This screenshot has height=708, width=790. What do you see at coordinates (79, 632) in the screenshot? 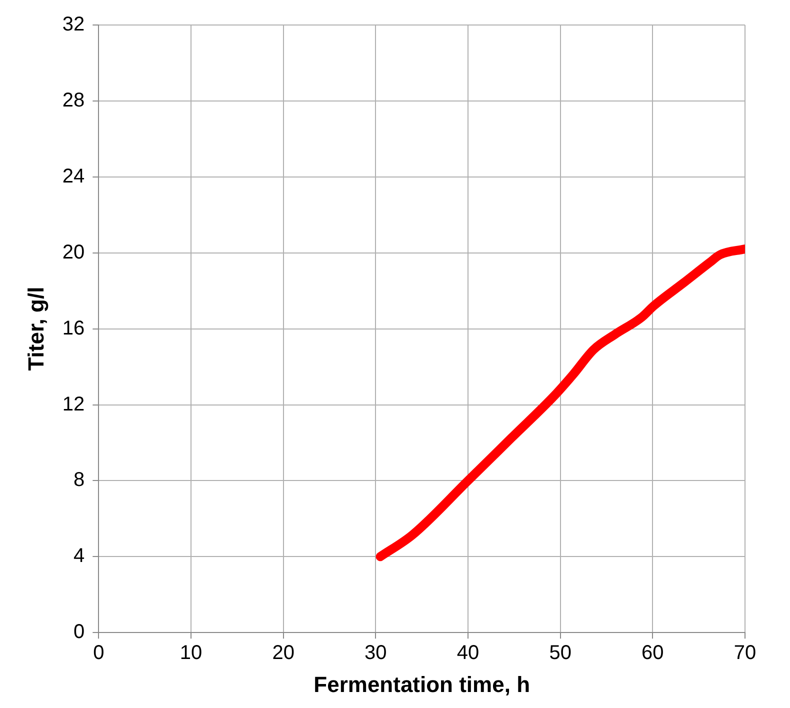
I see `y-tick-label: 0` at bounding box center [79, 632].